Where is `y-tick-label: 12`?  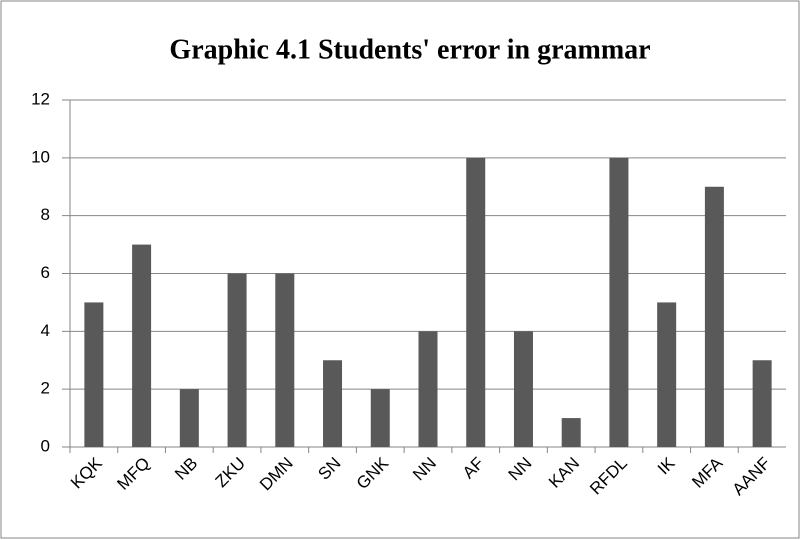
y-tick-label: 12 is located at coordinates (40, 98).